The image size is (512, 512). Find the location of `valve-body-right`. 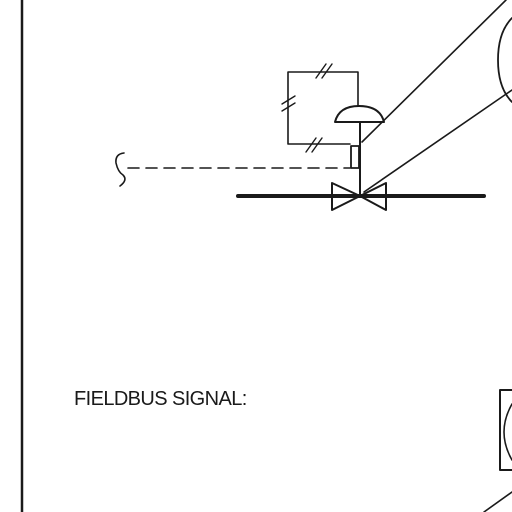

valve-body-right is located at coordinates (373, 196).